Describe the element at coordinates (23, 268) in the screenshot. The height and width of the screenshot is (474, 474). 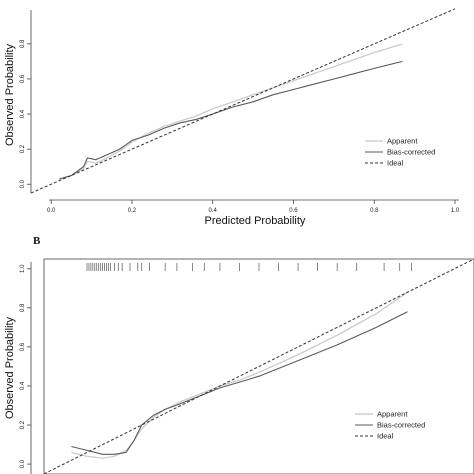
I see `y-tick-label: 1.0` at that location.